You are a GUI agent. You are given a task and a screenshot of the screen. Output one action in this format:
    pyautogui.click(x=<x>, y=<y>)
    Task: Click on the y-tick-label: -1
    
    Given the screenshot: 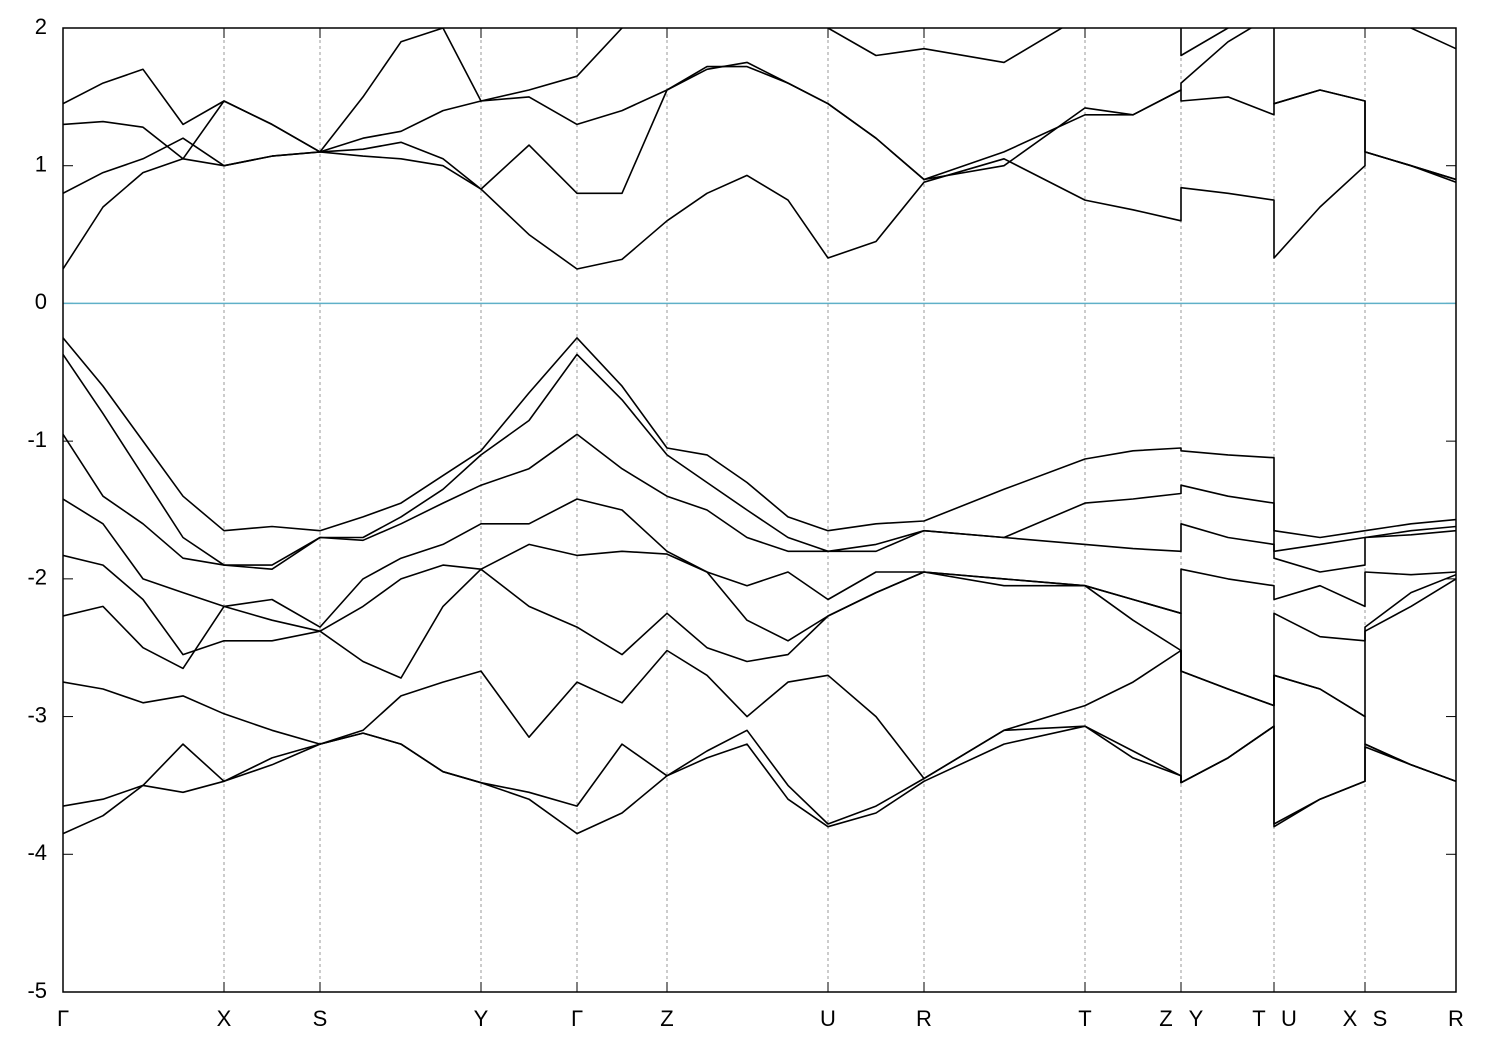 What is the action you would take?
    pyautogui.click(x=37, y=439)
    